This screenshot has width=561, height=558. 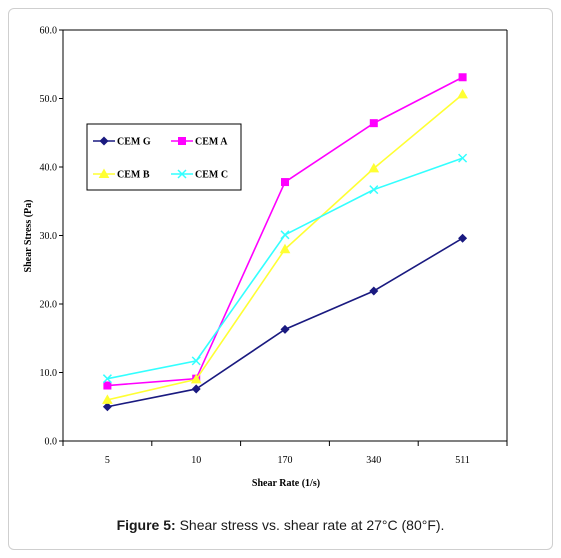 What do you see at coordinates (462, 460) in the screenshot?
I see `x-tick-label: 511` at bounding box center [462, 460].